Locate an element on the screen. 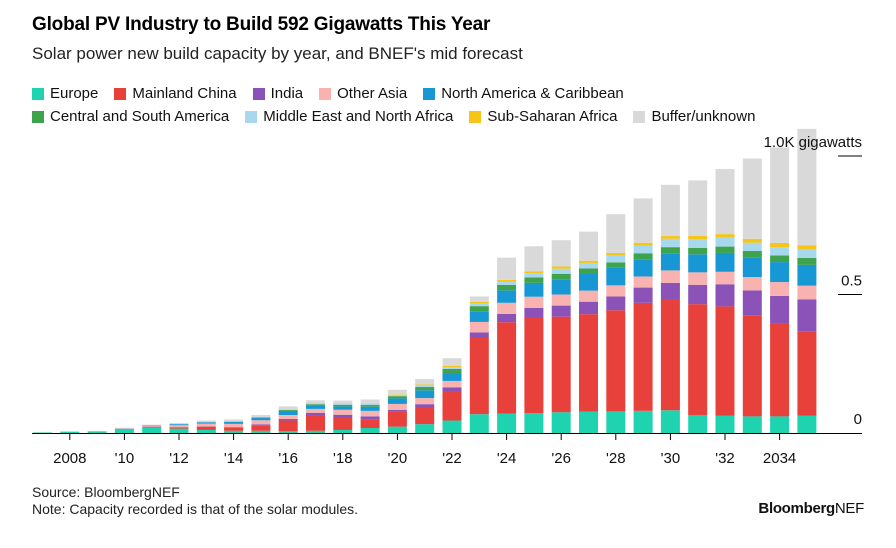  bar-segment-other-asia-2019 is located at coordinates (370, 413).